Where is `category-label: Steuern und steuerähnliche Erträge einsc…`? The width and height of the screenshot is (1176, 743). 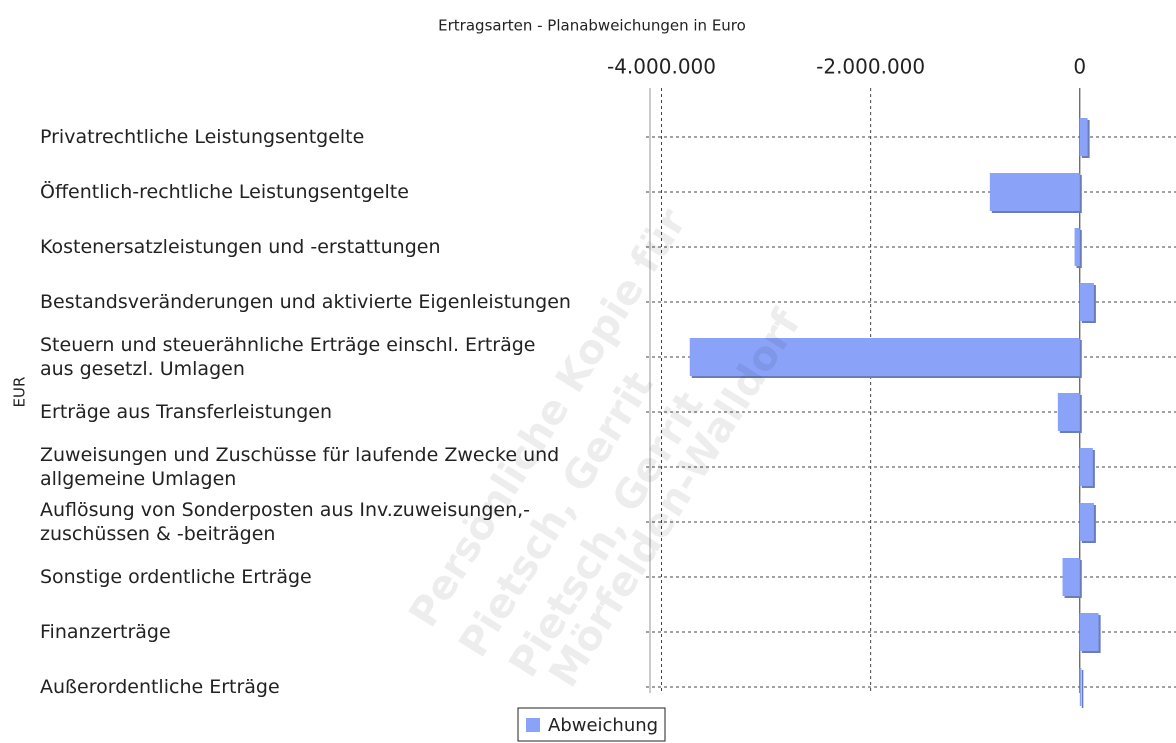 category-label: Steuern und steuerähnliche Erträge einsc… is located at coordinates (288, 357).